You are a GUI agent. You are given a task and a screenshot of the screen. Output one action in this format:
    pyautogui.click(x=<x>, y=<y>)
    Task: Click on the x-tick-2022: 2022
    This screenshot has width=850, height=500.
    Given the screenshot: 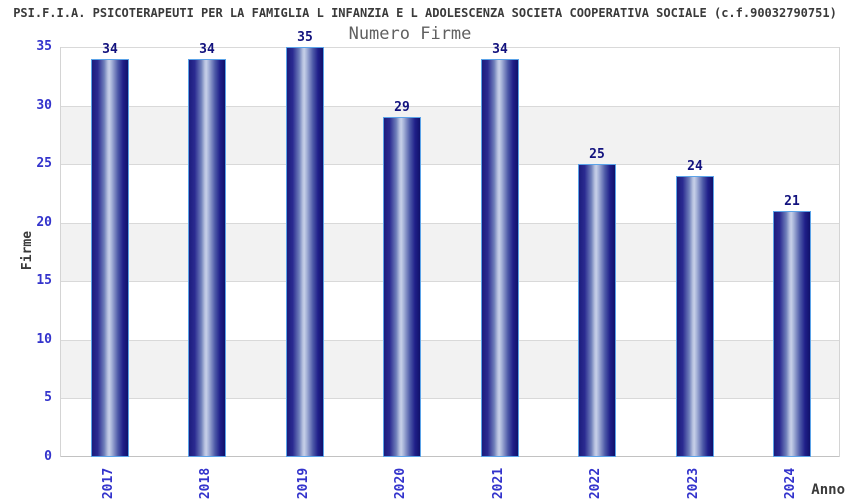 What is the action you would take?
    pyautogui.click(x=596, y=483)
    